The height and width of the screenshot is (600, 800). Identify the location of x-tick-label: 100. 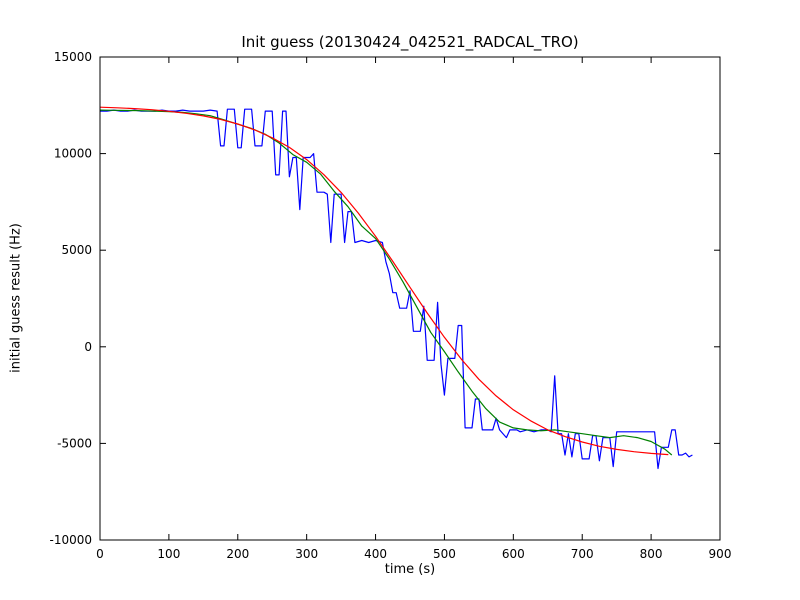
(168, 554).